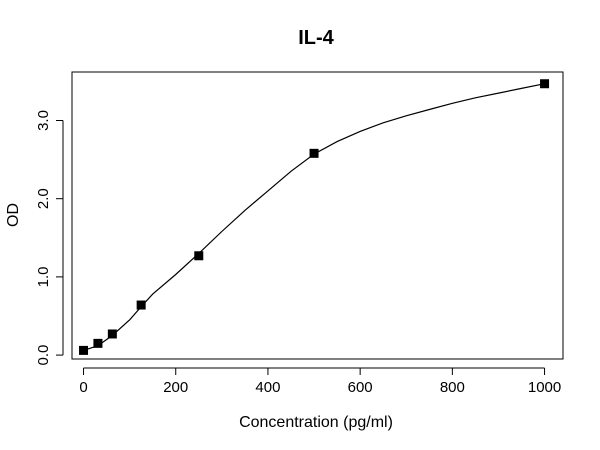  Describe the element at coordinates (43, 355) in the screenshot. I see `y-tick-label: 0.0` at that location.